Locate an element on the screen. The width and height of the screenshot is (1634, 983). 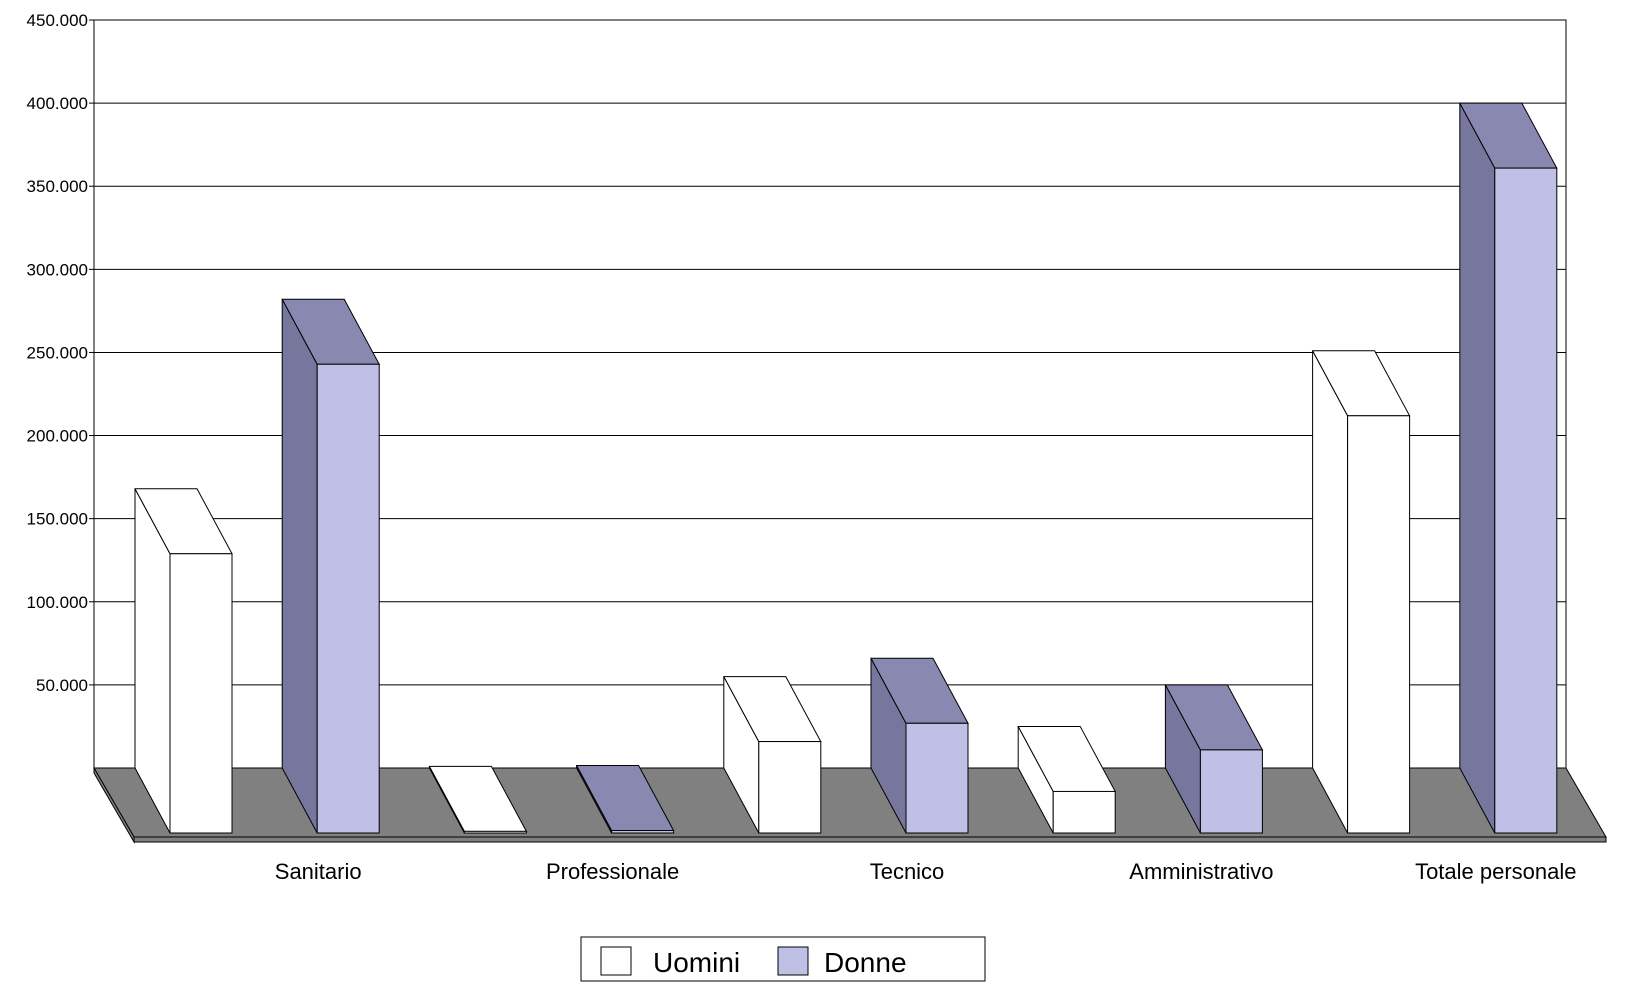
bar-uomini-amministrativo is located at coordinates (1067, 779).